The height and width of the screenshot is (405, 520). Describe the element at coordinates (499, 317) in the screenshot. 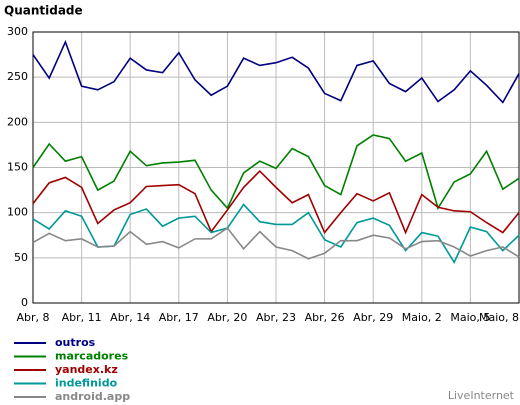

I see `x-tick-label: Maio, 8` at that location.